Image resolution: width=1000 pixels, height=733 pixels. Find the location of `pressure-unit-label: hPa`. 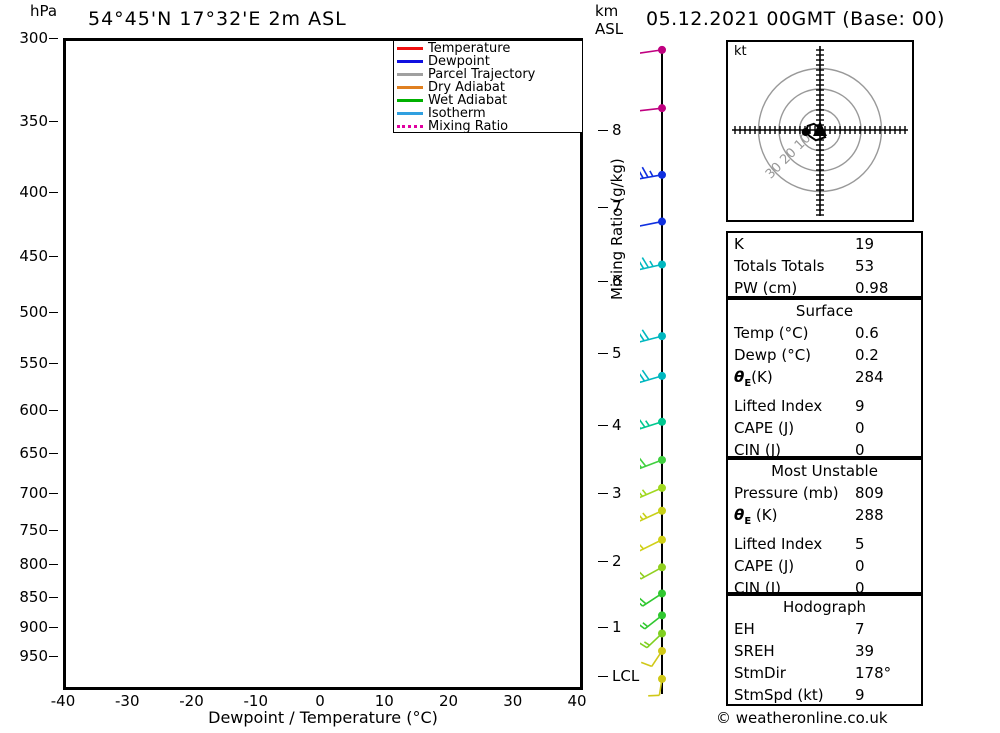

pressure-unit-label: hPa is located at coordinates (44, 11).